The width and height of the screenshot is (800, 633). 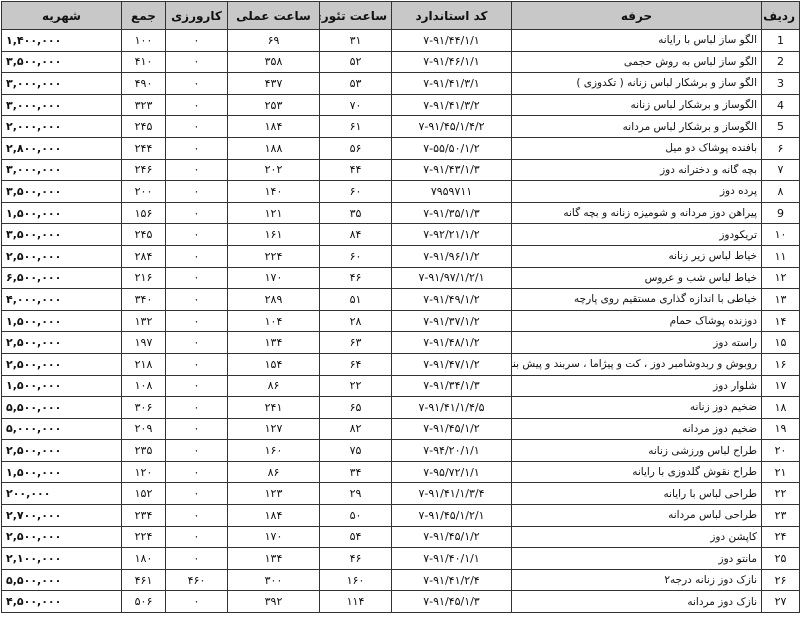 What do you see at coordinates (780, 105) in the screenshot?
I see `table-cell: 4` at bounding box center [780, 105].